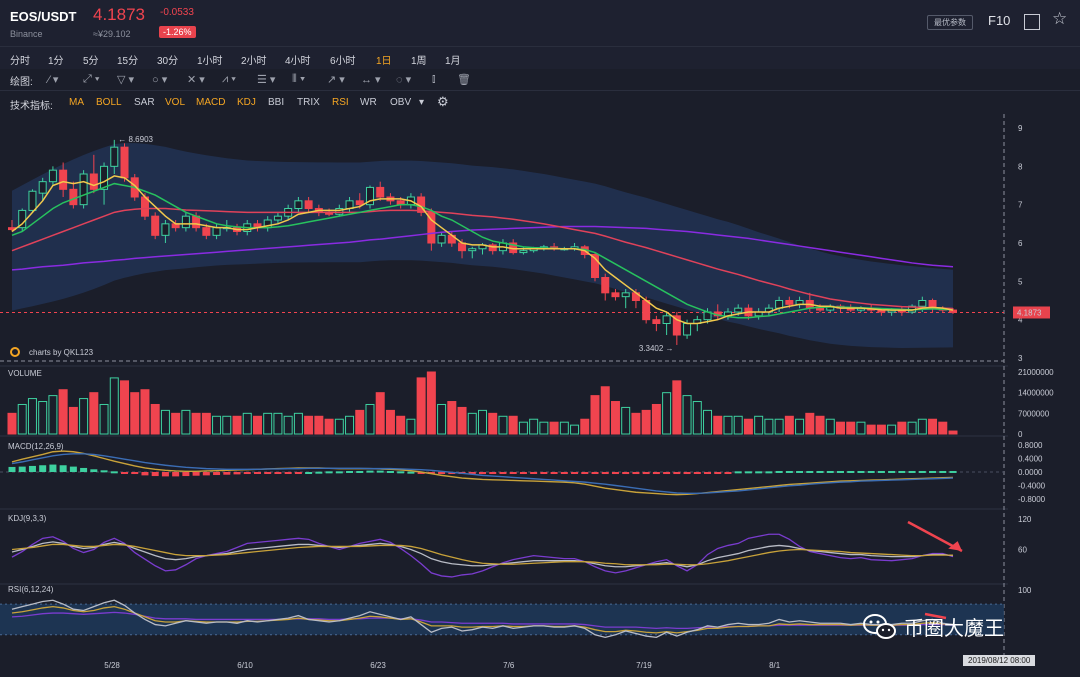  Describe the element at coordinates (126, 80) in the screenshot. I see `channel-tool-icon: ▽ ▾` at that location.